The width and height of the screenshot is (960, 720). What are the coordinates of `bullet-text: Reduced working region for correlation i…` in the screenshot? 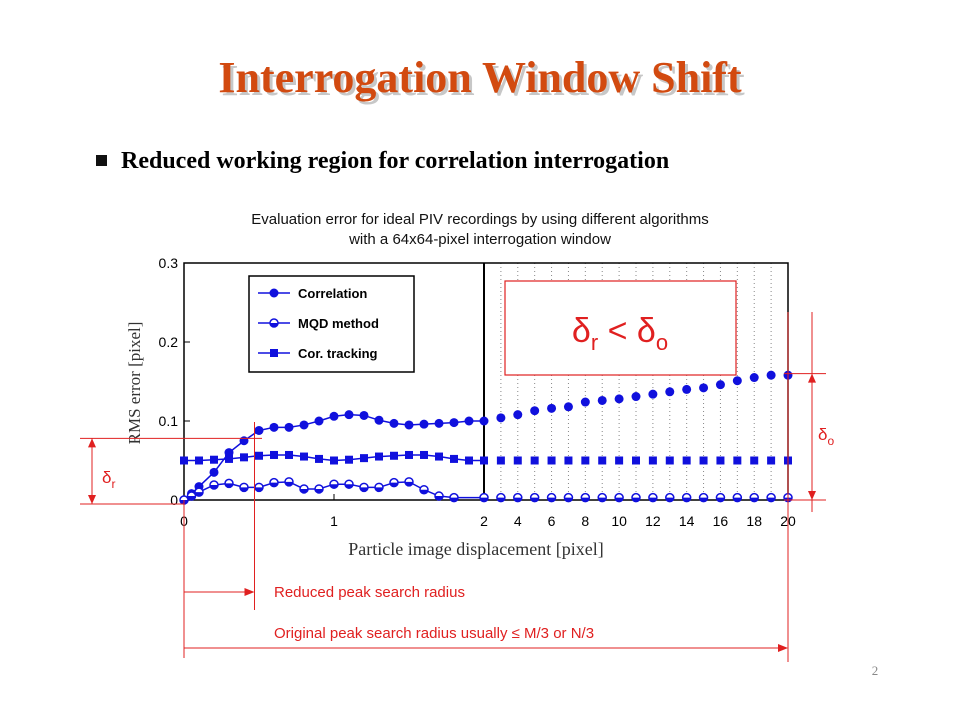 It's located at (395, 161).